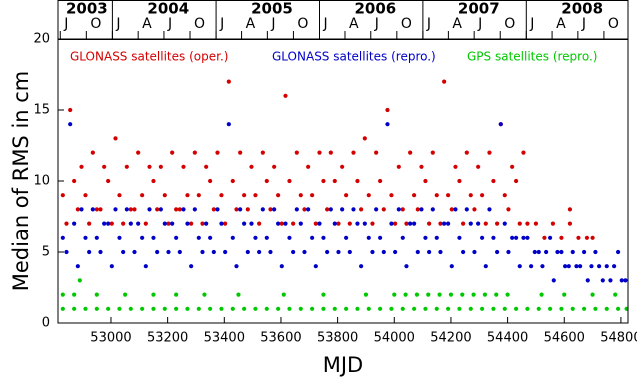 This screenshot has height=377, width=637. Describe the element at coordinates (46, 252) in the screenshot. I see `y-tick-label: 5` at that location.